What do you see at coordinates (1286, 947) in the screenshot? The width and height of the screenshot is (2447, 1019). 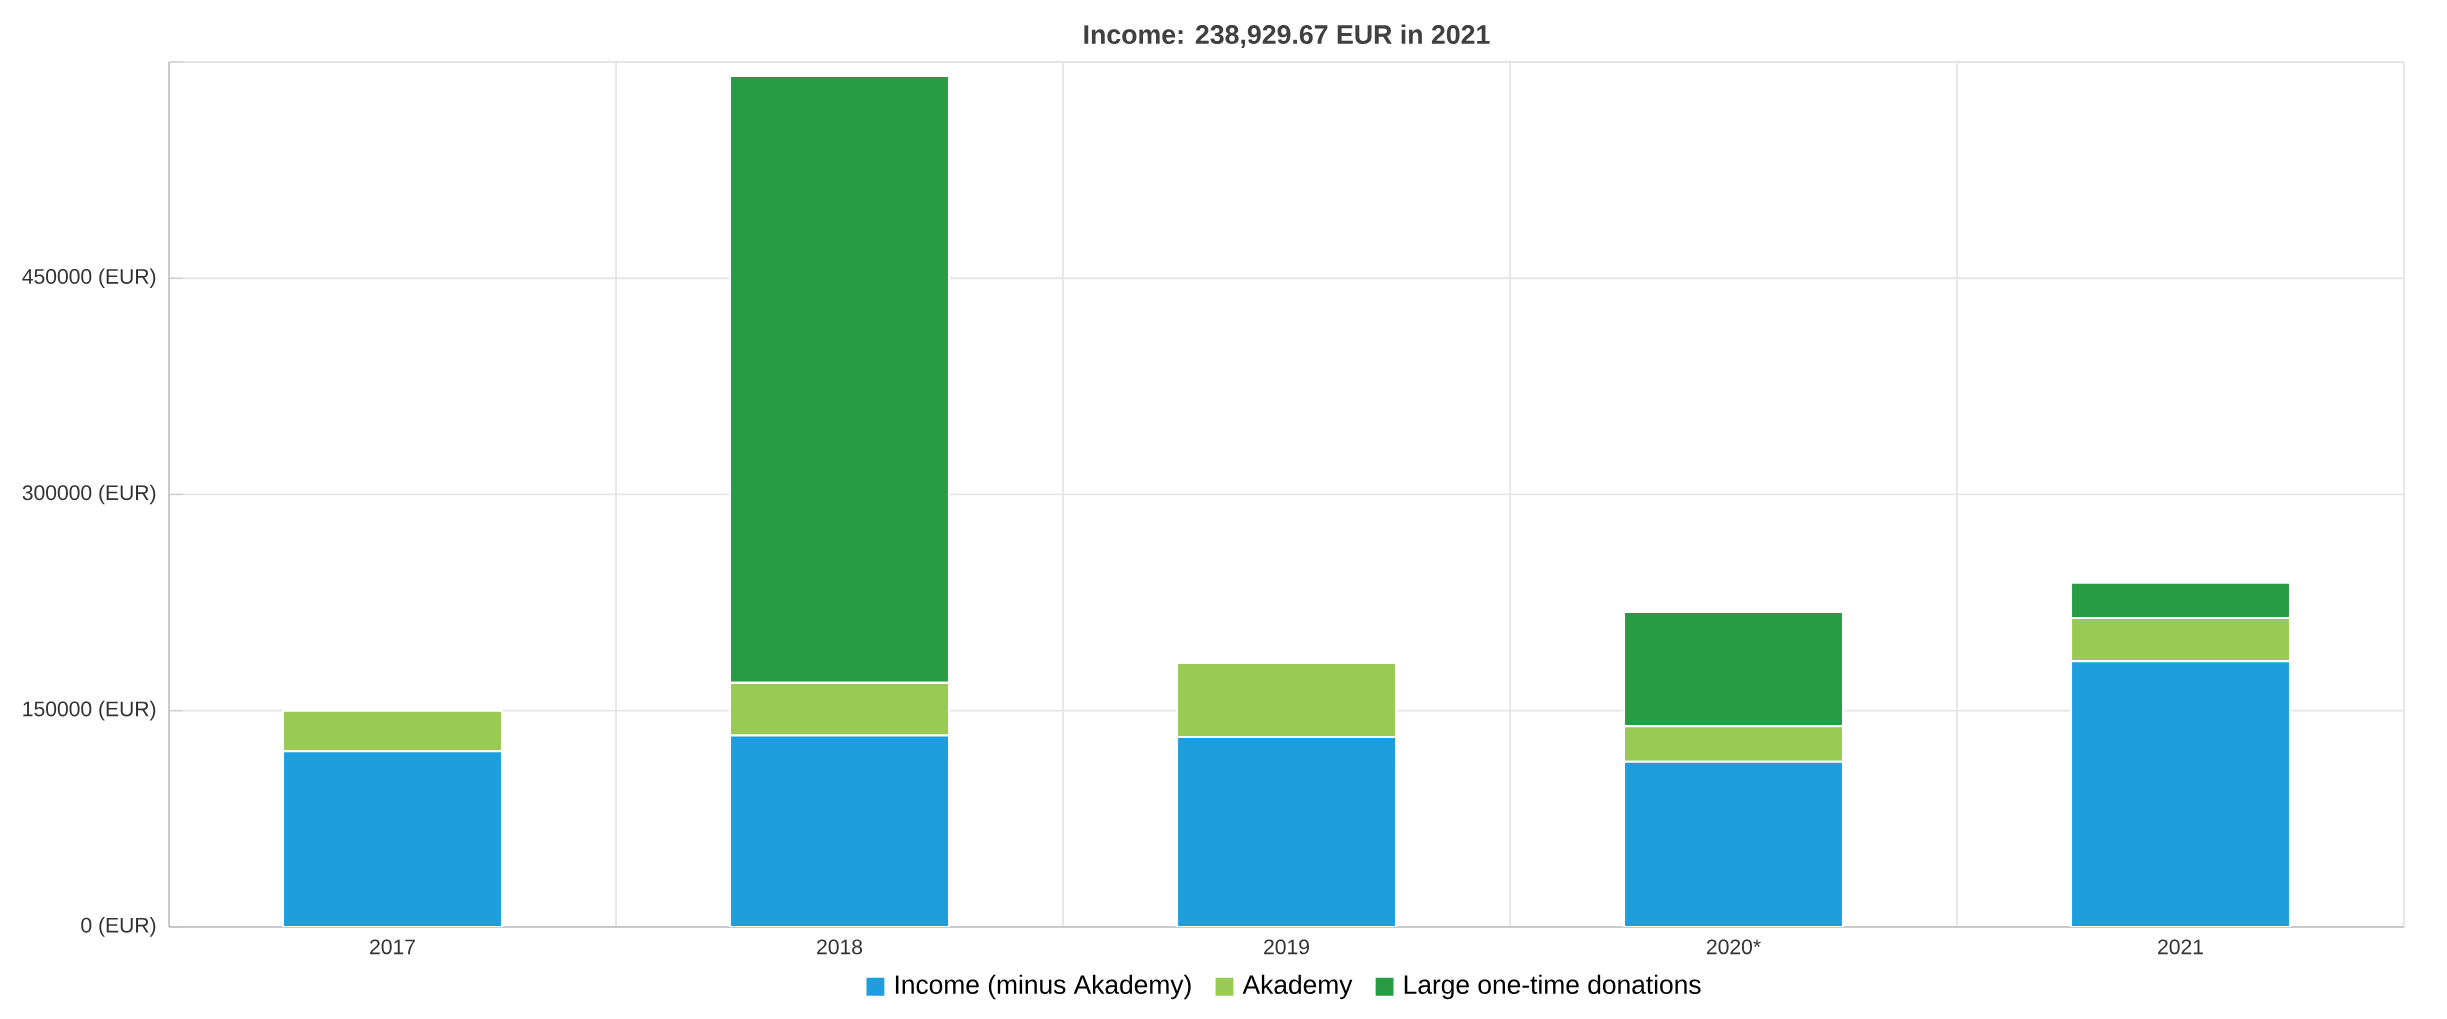 I see `x-tick-label: 2019` at bounding box center [1286, 947].